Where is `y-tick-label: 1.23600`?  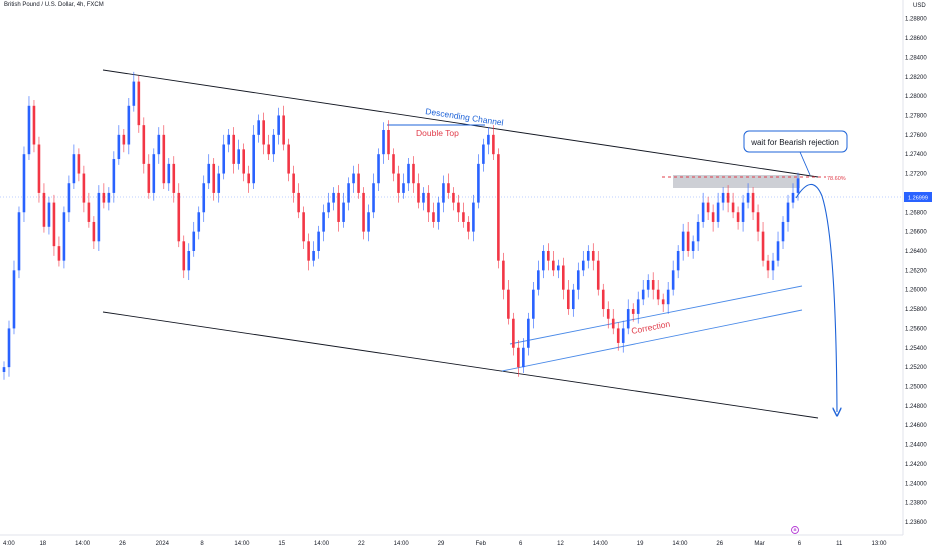 y-tick-label: 1.23600 is located at coordinates (916, 523).